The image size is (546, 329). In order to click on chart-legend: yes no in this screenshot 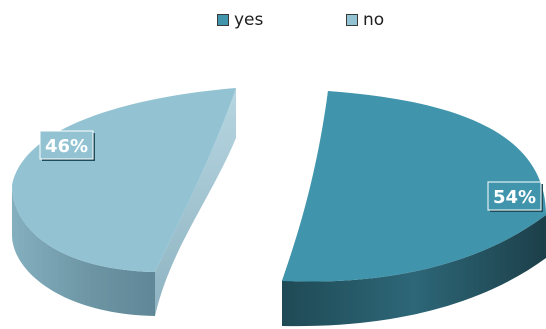, I will do `click(273, 20)`.